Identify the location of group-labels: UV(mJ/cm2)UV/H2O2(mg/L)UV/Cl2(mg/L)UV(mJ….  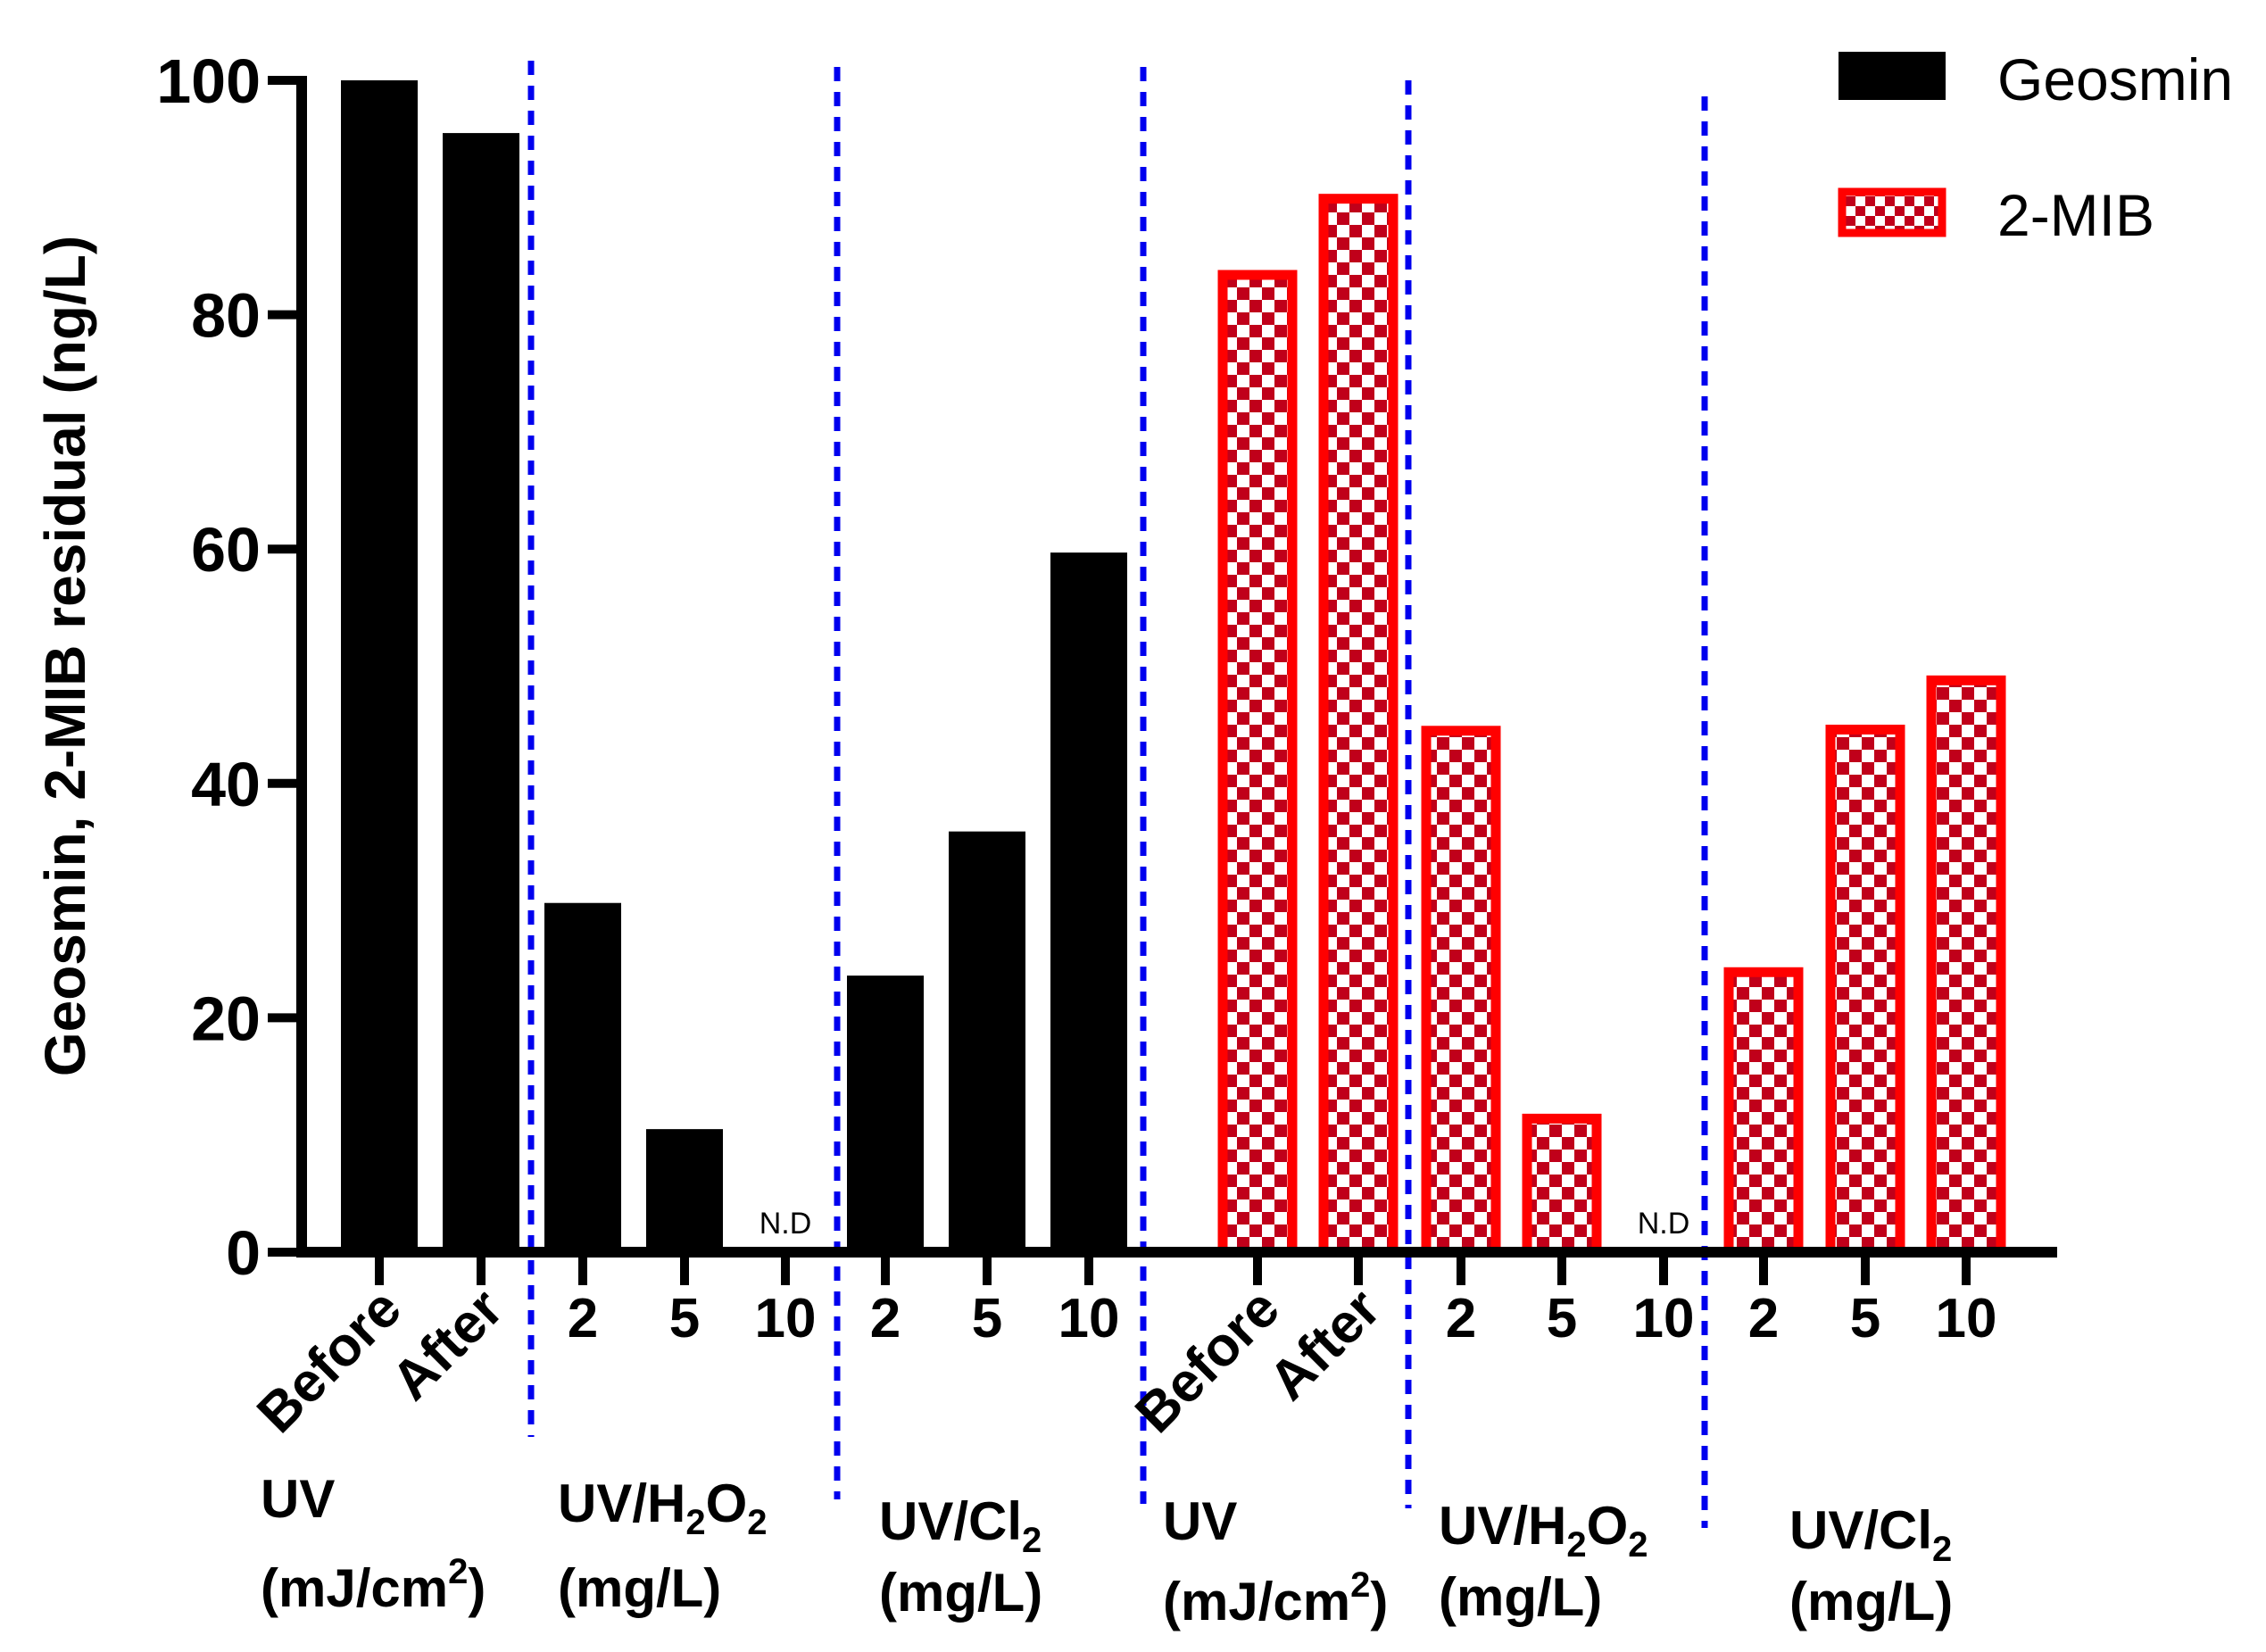
(1107, 1550).